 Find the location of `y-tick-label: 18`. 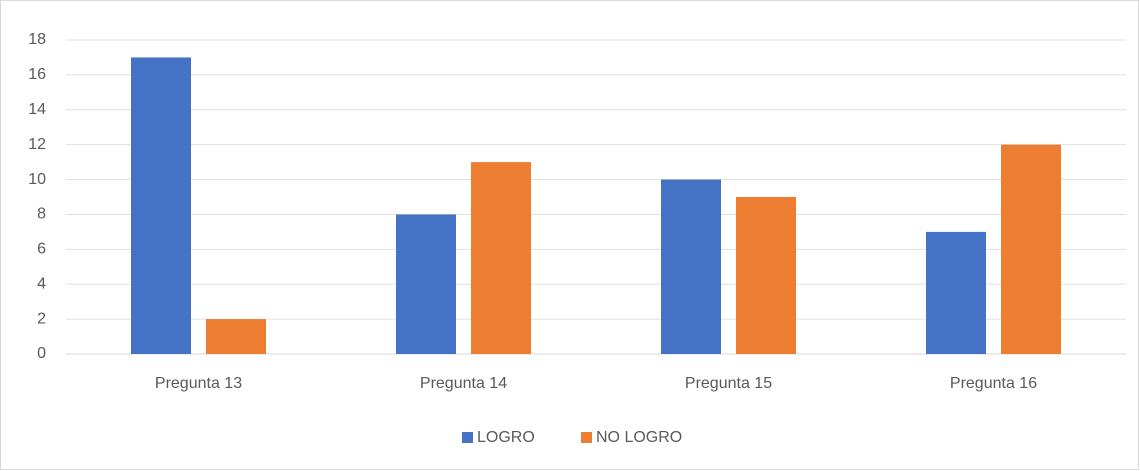

y-tick-label: 18 is located at coordinates (37, 39).